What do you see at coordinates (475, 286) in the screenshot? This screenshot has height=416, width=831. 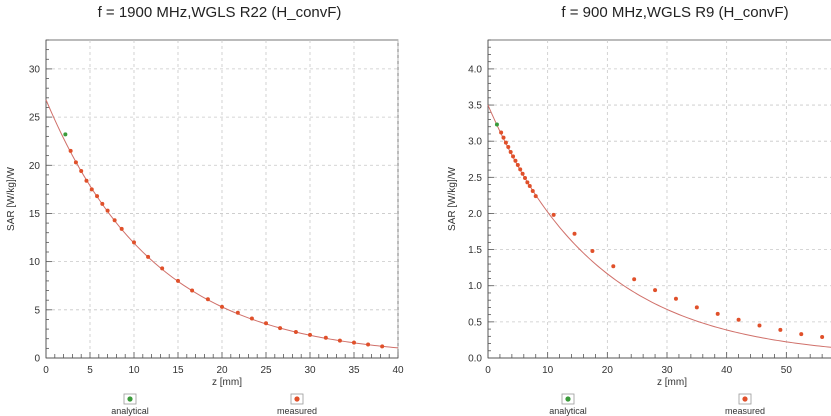 I see `y-tick-label: 1.0` at bounding box center [475, 286].